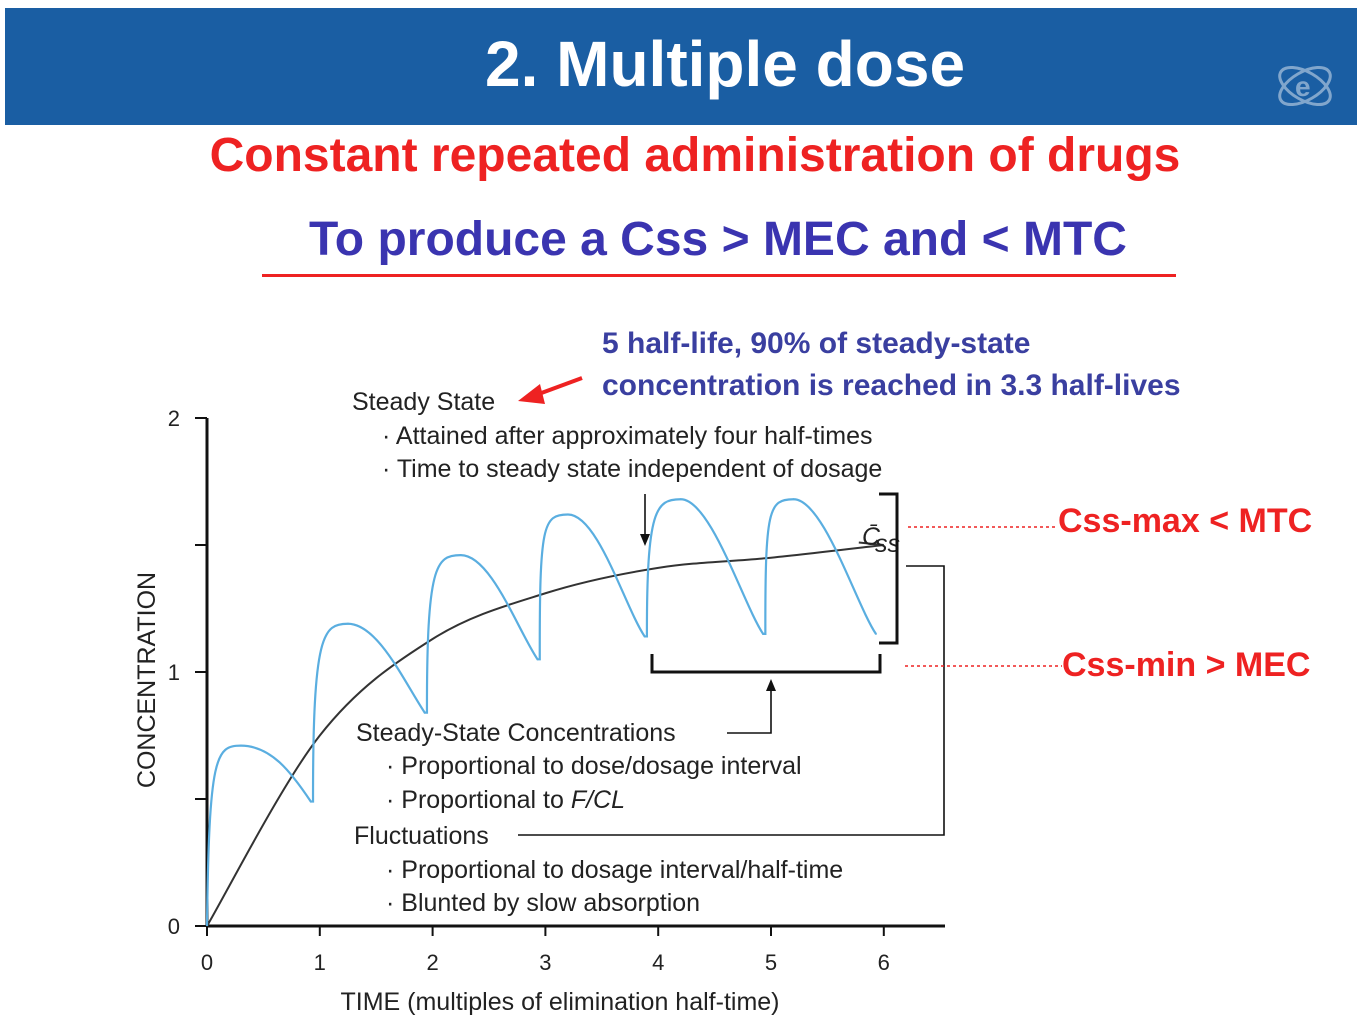 The image size is (1357, 1033). Describe the element at coordinates (889, 568) in the screenshot. I see `steady-state-bracket-vertical` at that location.